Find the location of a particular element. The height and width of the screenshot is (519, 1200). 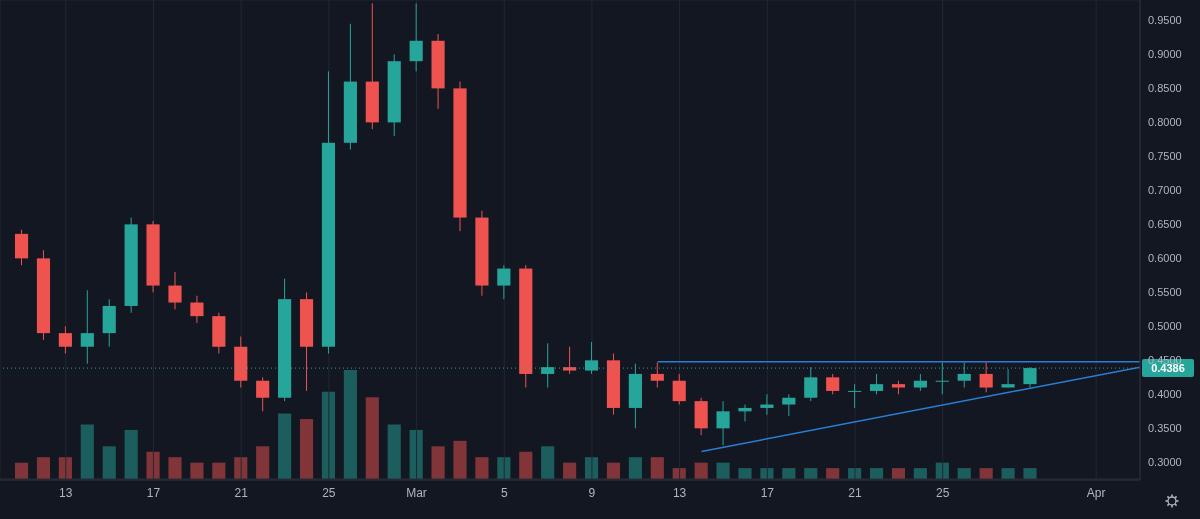

y-tick-label: 0.3500 is located at coordinates (1165, 428).